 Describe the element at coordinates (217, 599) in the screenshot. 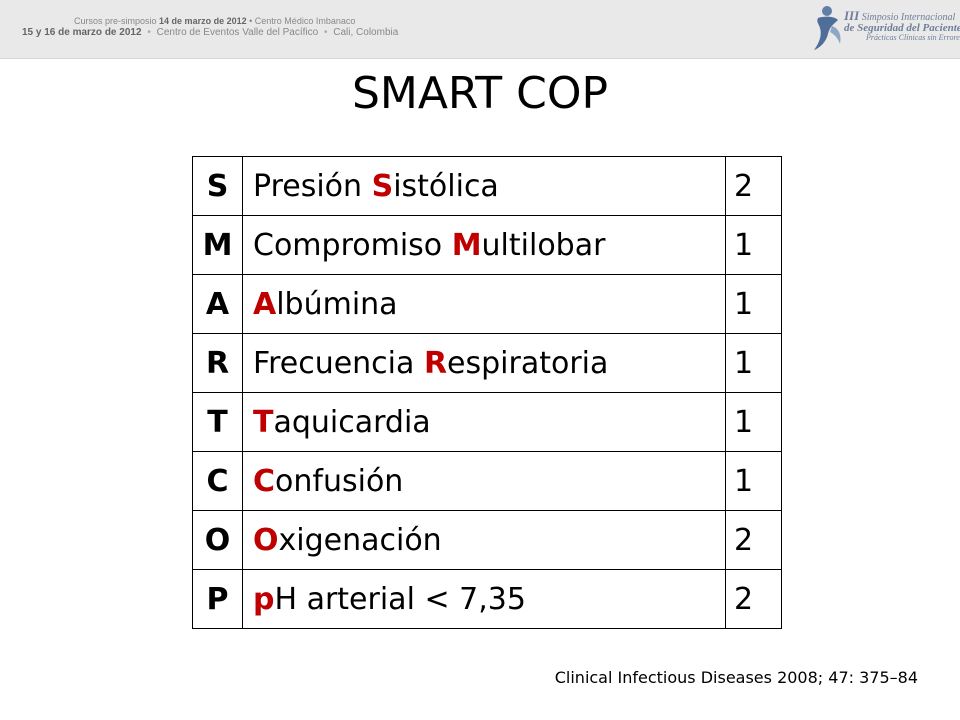

I see `row-letter: P` at that location.